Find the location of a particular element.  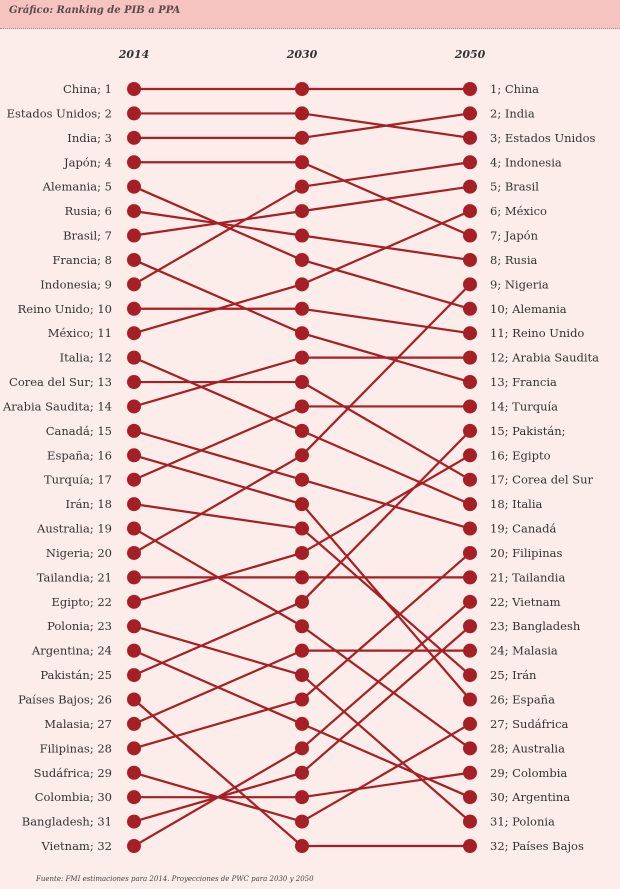

left-label: Egipto; 22 is located at coordinates (81, 602).